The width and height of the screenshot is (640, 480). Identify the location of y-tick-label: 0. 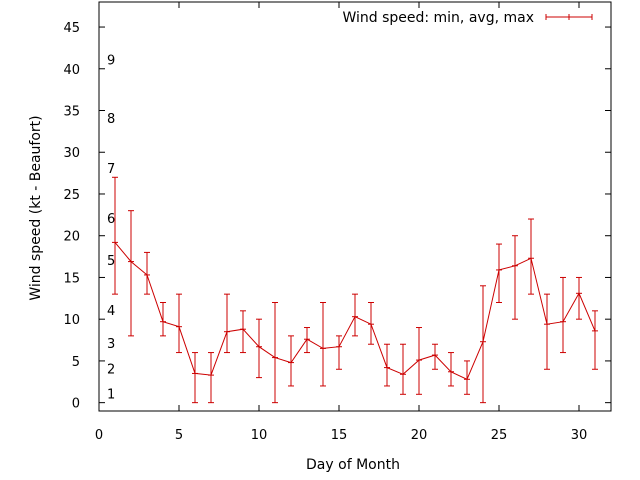
(76, 404).